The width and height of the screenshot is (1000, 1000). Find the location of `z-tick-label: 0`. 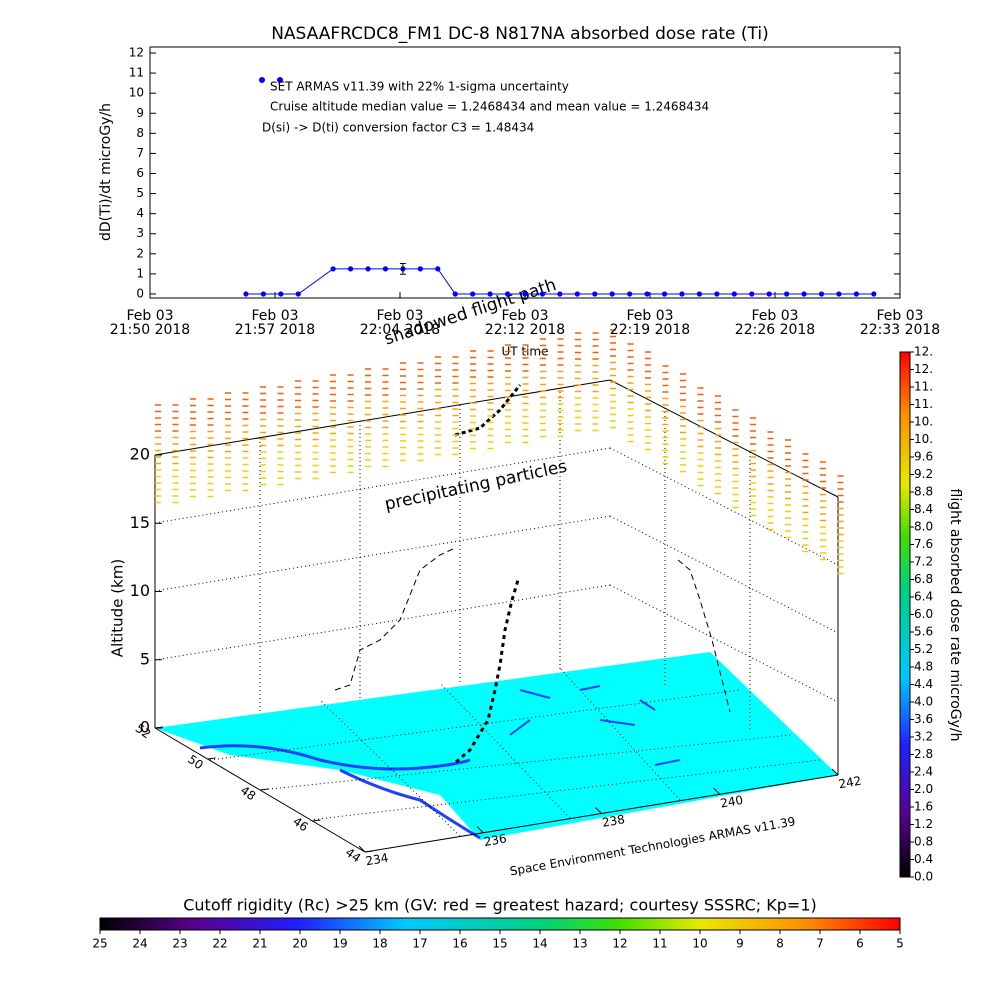

z-tick-label: 0 is located at coordinates (145, 727).